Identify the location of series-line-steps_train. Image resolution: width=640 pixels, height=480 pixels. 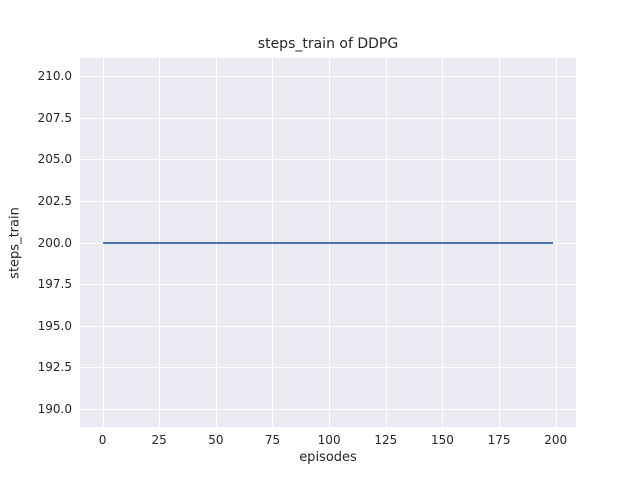
(328, 242).